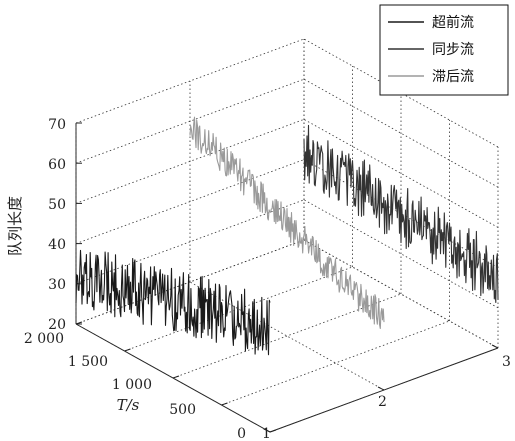  I want to click on t-tick-label: 0, so click(241, 433).